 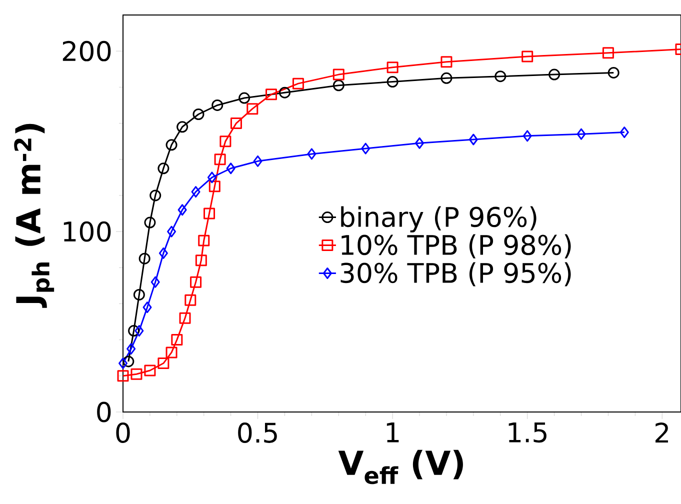 I want to click on legend-label: 30% TPB (P 95%), so click(x=455, y=274).